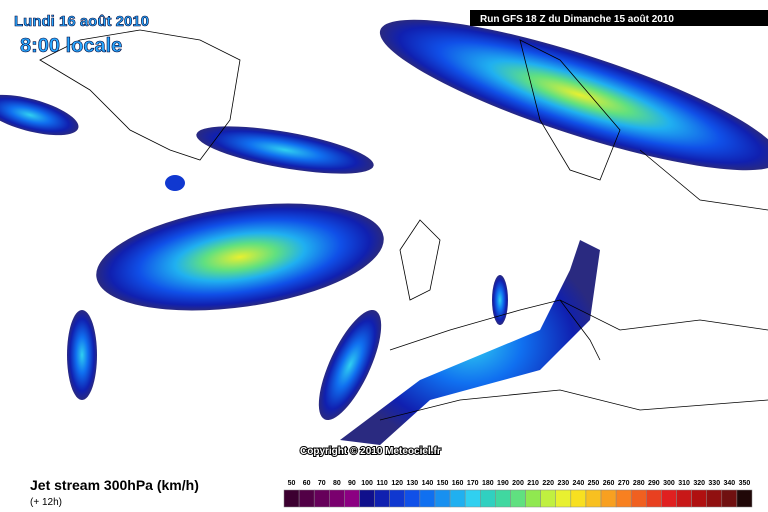 This screenshot has height=512, width=768. What do you see at coordinates (81, 21) in the screenshot?
I see `date: Lundi 16 août 2010` at bounding box center [81, 21].